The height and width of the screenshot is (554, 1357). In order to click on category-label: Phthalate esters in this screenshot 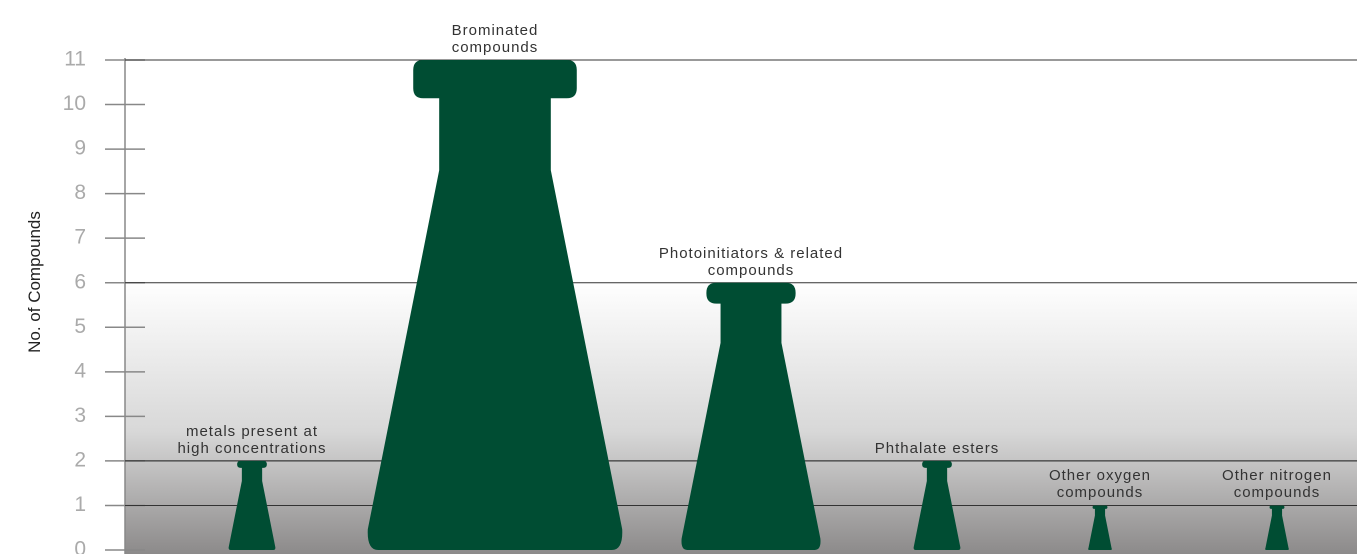, I will do `click(937, 448)`.